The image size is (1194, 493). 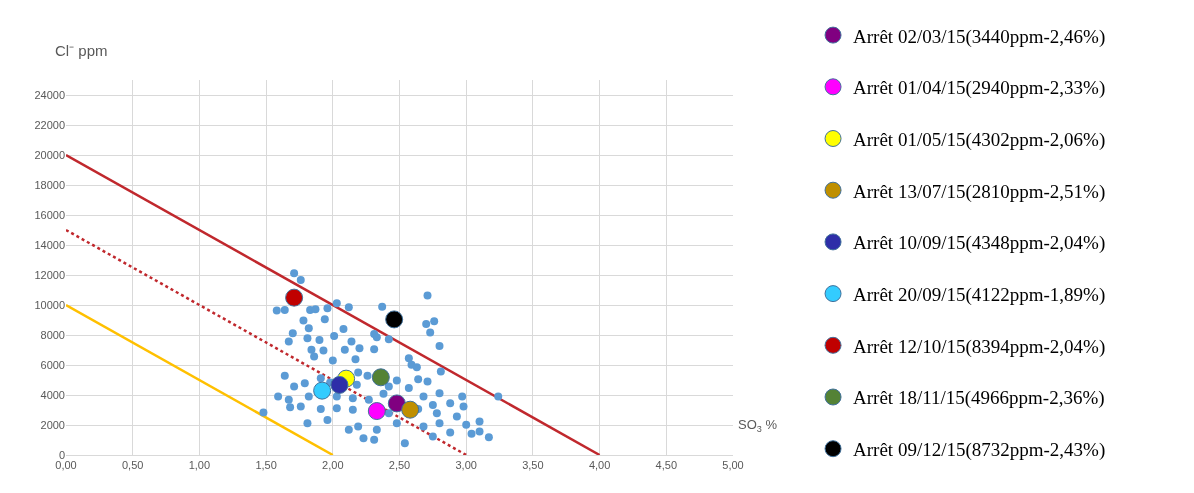 What do you see at coordinates (52, 364) in the screenshot?
I see `y-tick-label: 6000` at bounding box center [52, 364].